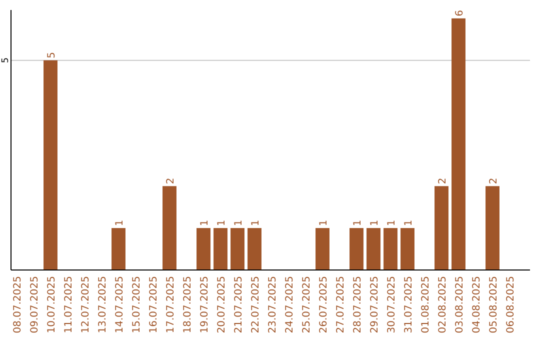  What do you see at coordinates (120, 305) in the screenshot?
I see `x-tick-label: 14.07.2025` at bounding box center [120, 305].